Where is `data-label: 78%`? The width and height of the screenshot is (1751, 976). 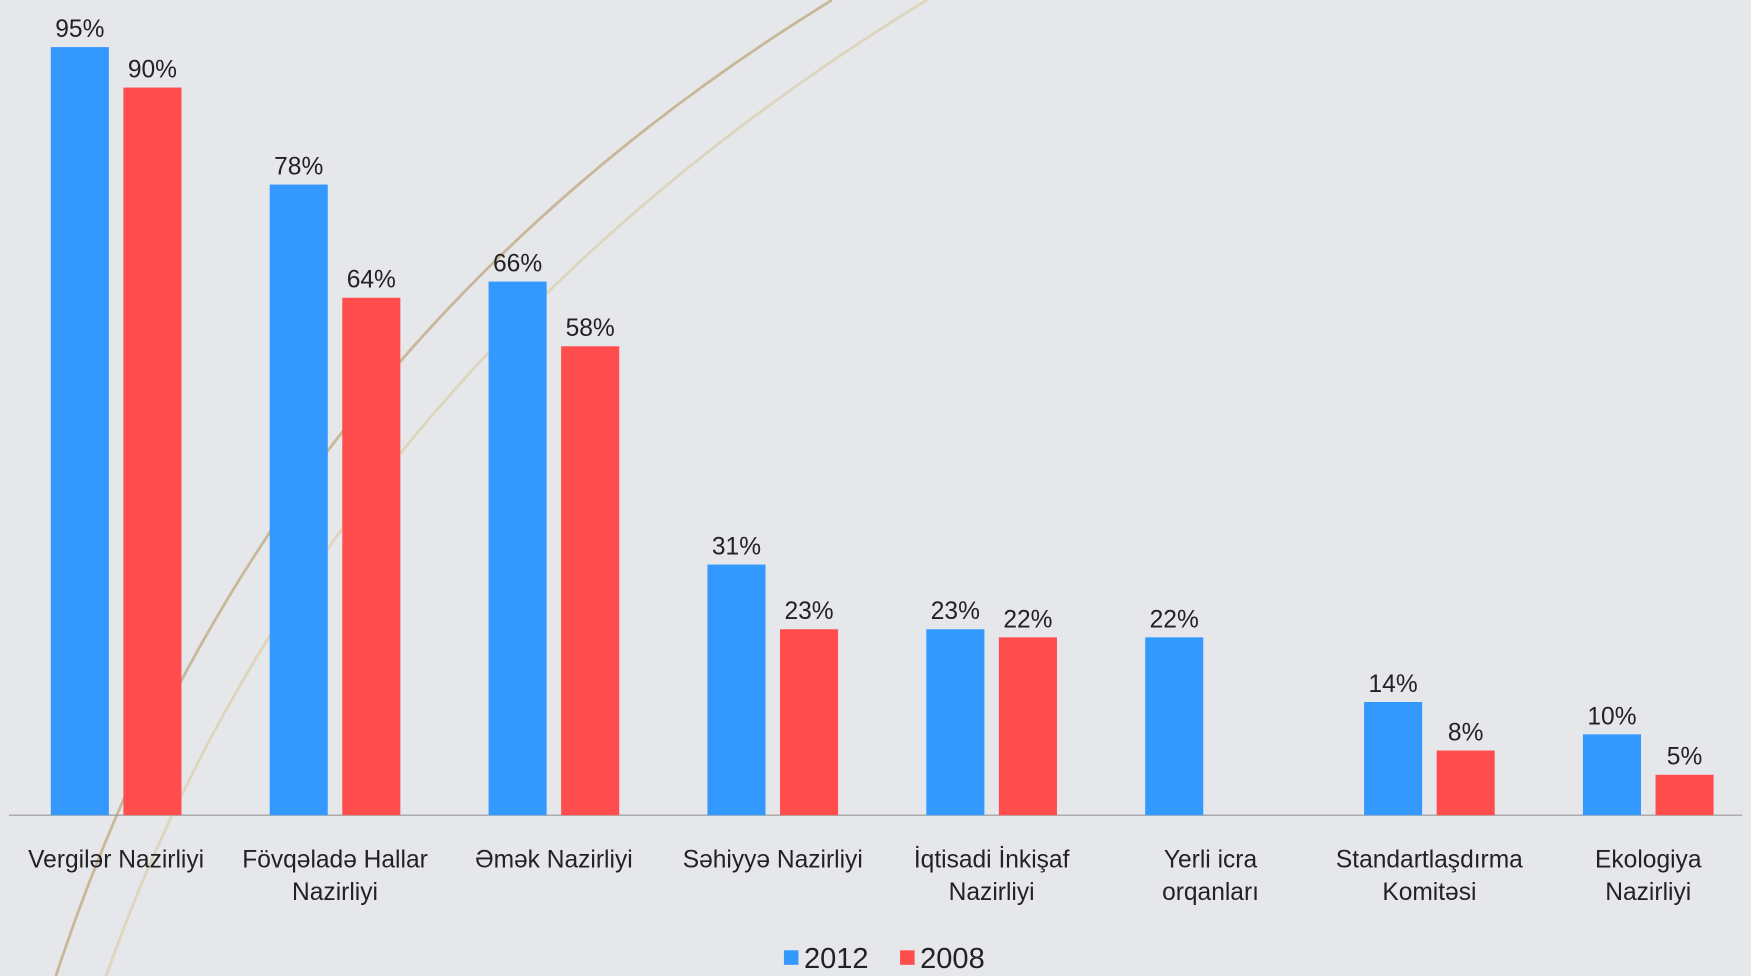 data-label: 78% is located at coordinates (298, 167).